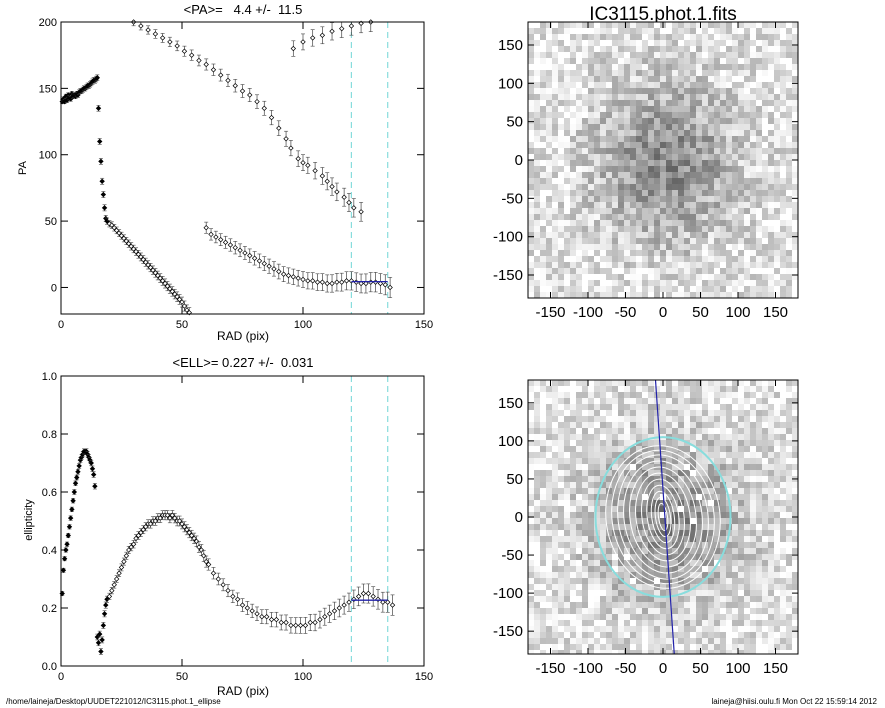  Describe the element at coordinates (49, 493) in the screenshot. I see `ell-ytick-label: 0.6` at that location.